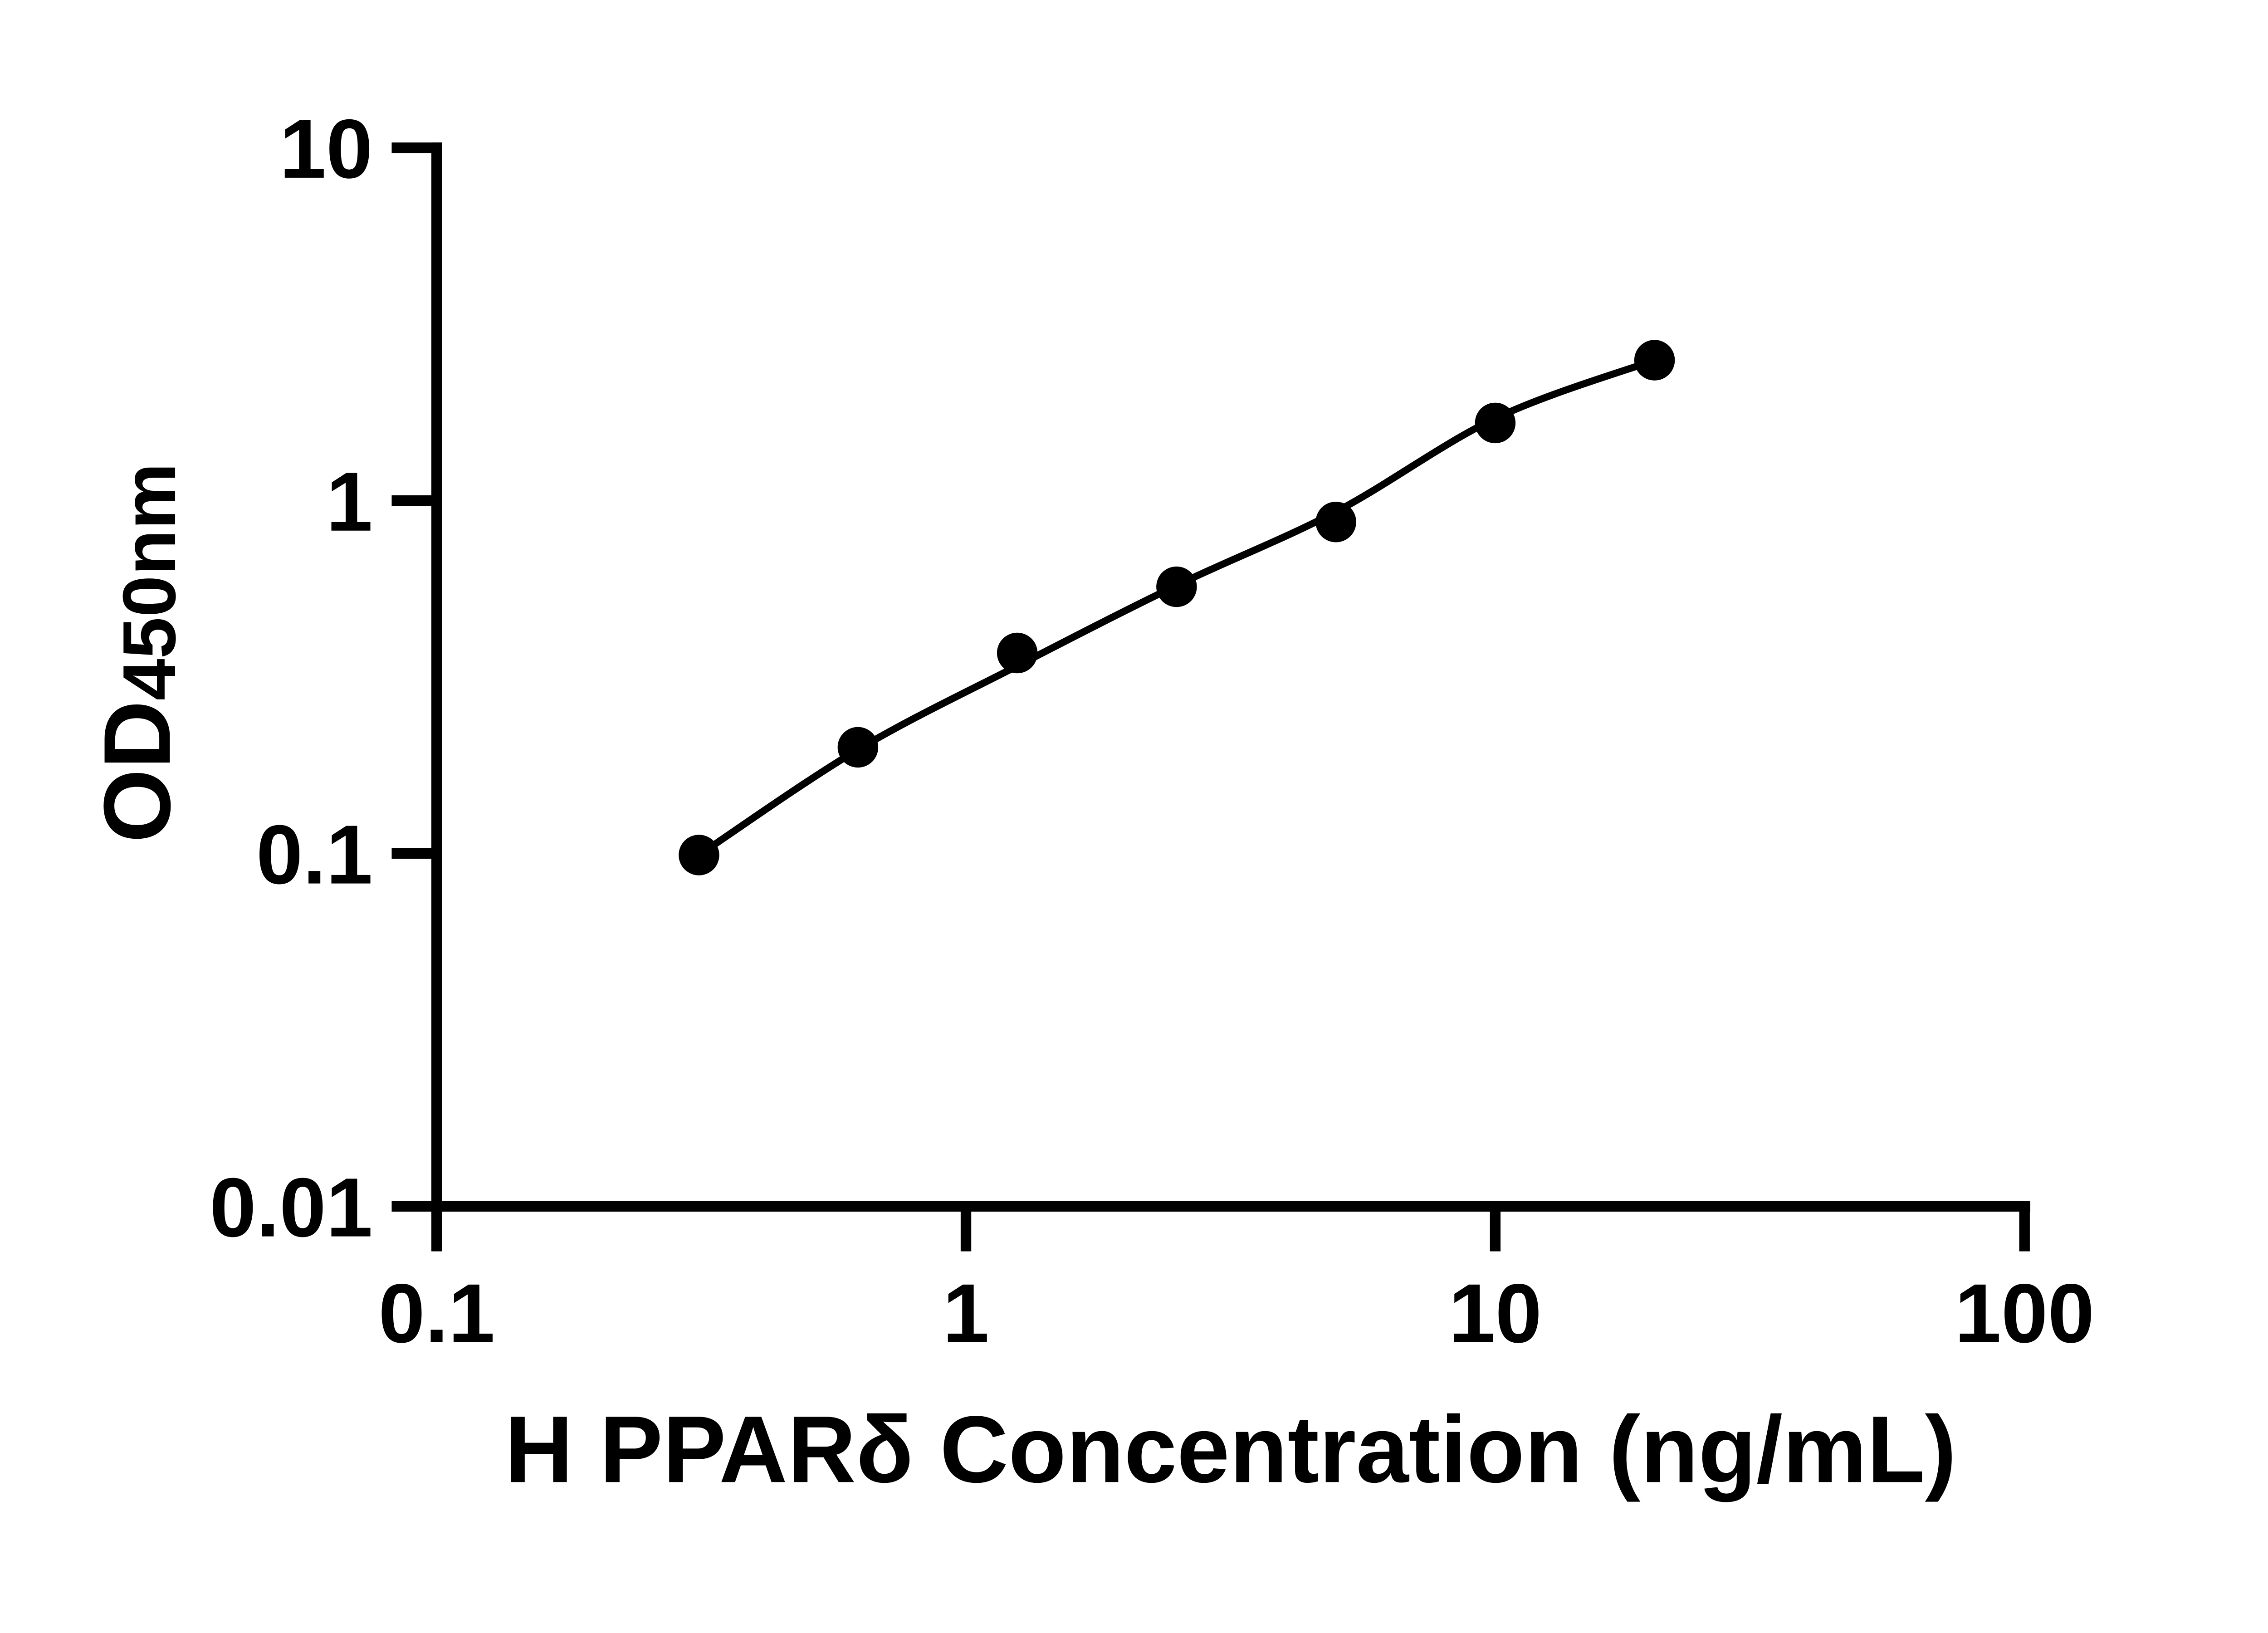 The width and height of the screenshot is (2268, 1633). I want to click on x-tick-label: 100, so click(2025, 1313).